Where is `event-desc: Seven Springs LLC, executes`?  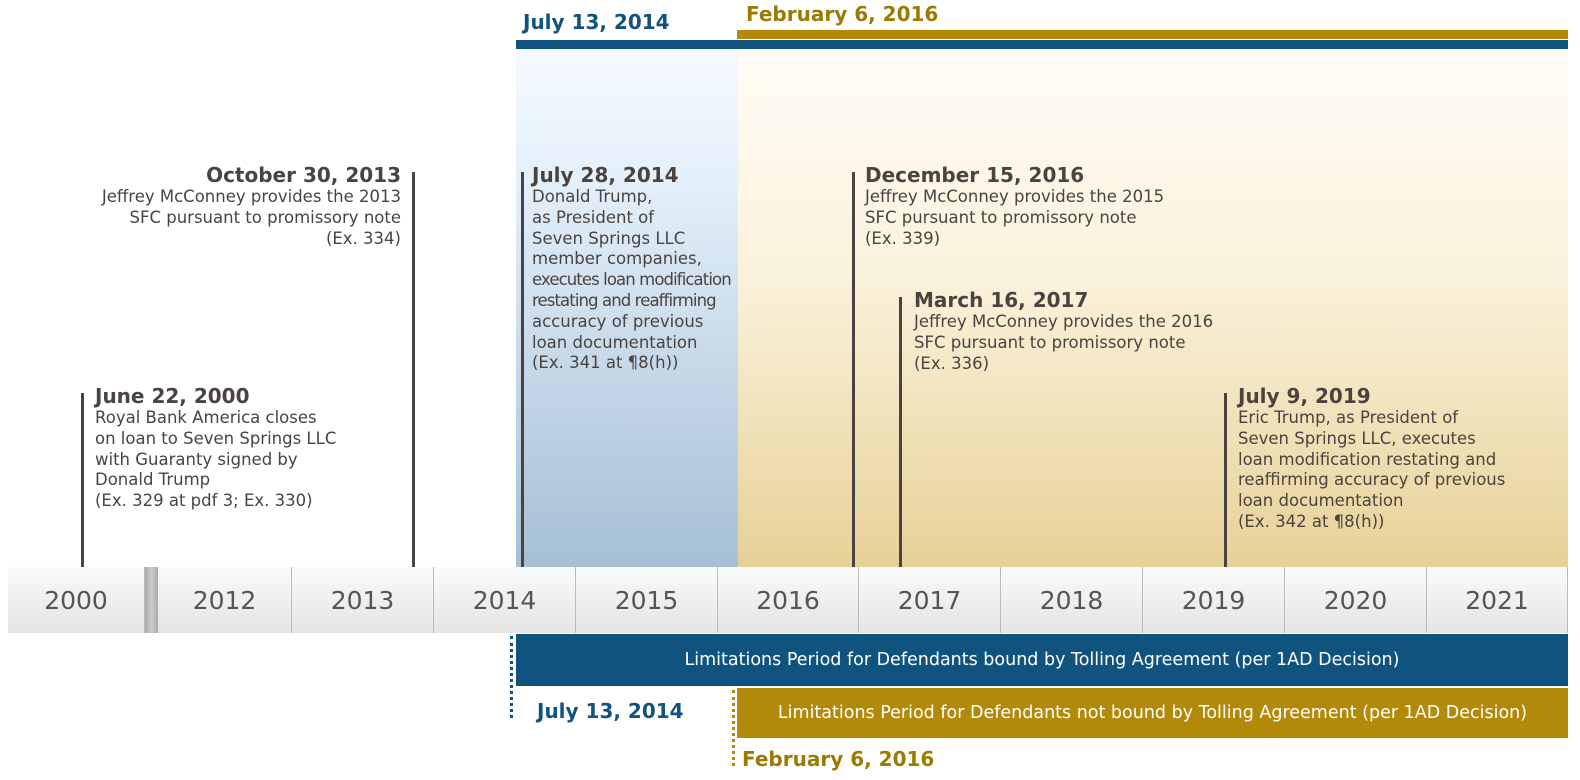
event-desc: Seven Springs LLC, executes is located at coordinates (1357, 438).